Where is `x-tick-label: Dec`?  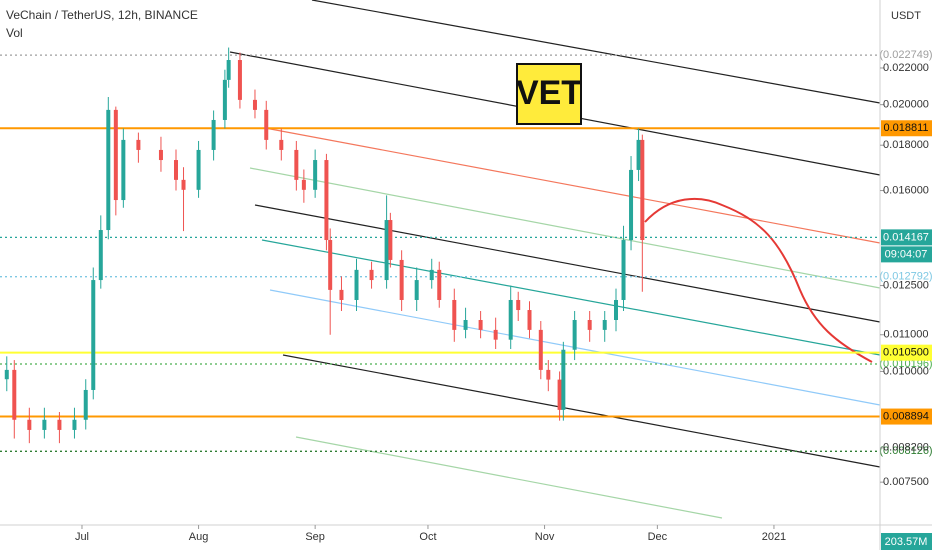 x-tick-label: Dec is located at coordinates (658, 537).